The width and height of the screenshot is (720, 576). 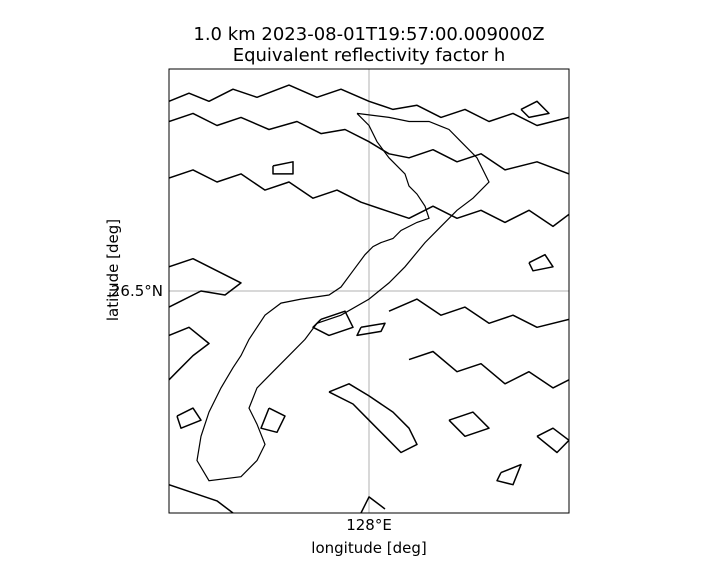 What do you see at coordinates (333, 323) in the screenshot?
I see `contour-cell-c` at bounding box center [333, 323].